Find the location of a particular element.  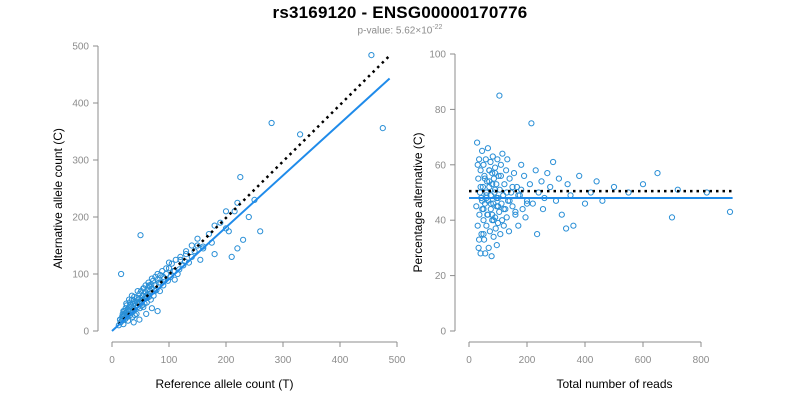

left-x-tick-label: 200 is located at coordinates (226, 360).